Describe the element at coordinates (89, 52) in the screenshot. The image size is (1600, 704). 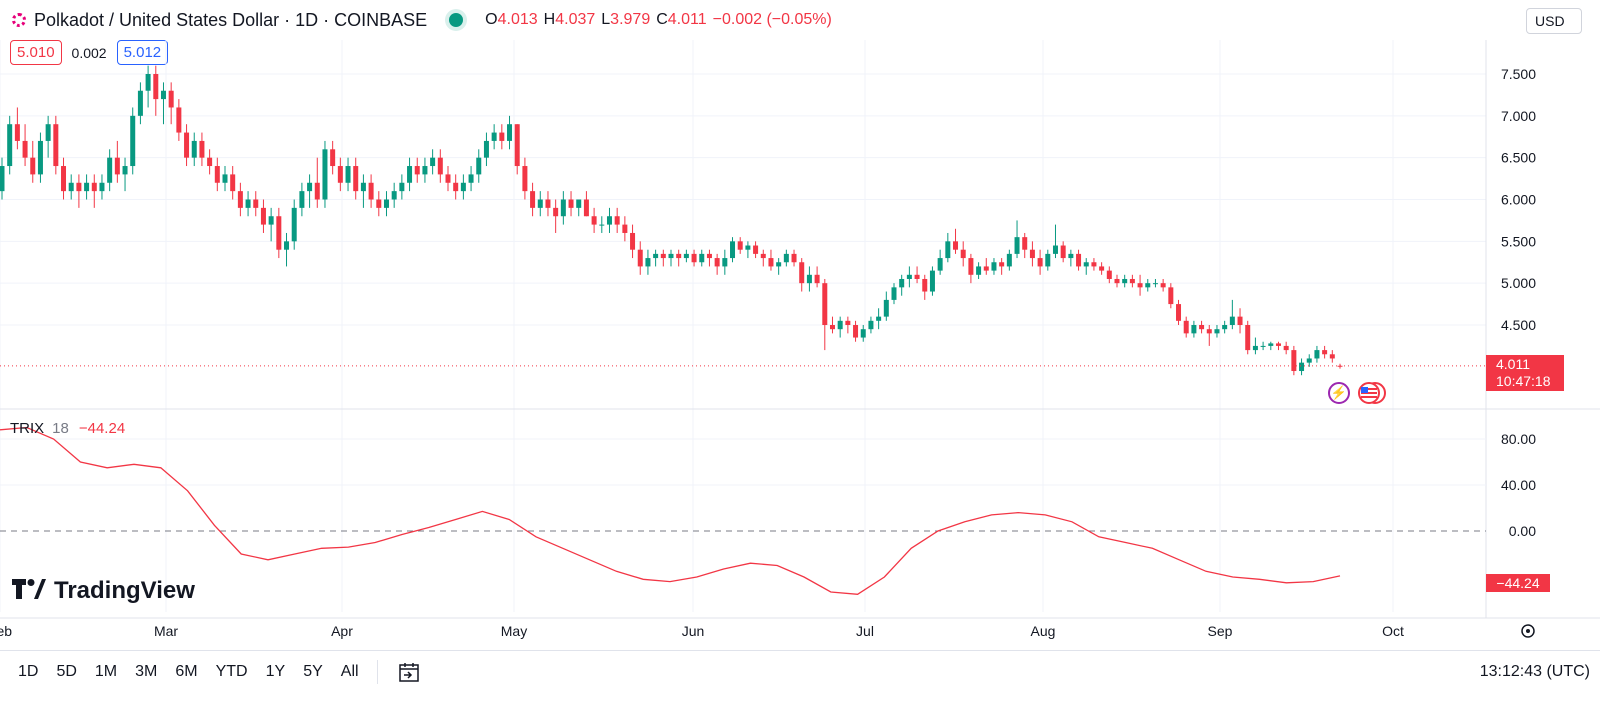
I see `quote-boxes: 5.010 0.002 5.012` at that location.